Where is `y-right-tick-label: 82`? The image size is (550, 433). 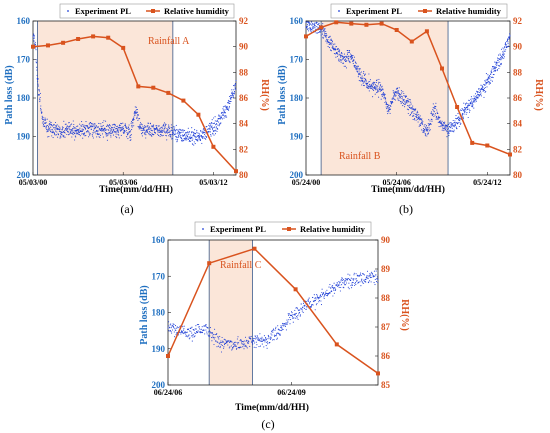 y-right-tick-label: 82 is located at coordinates (518, 149).